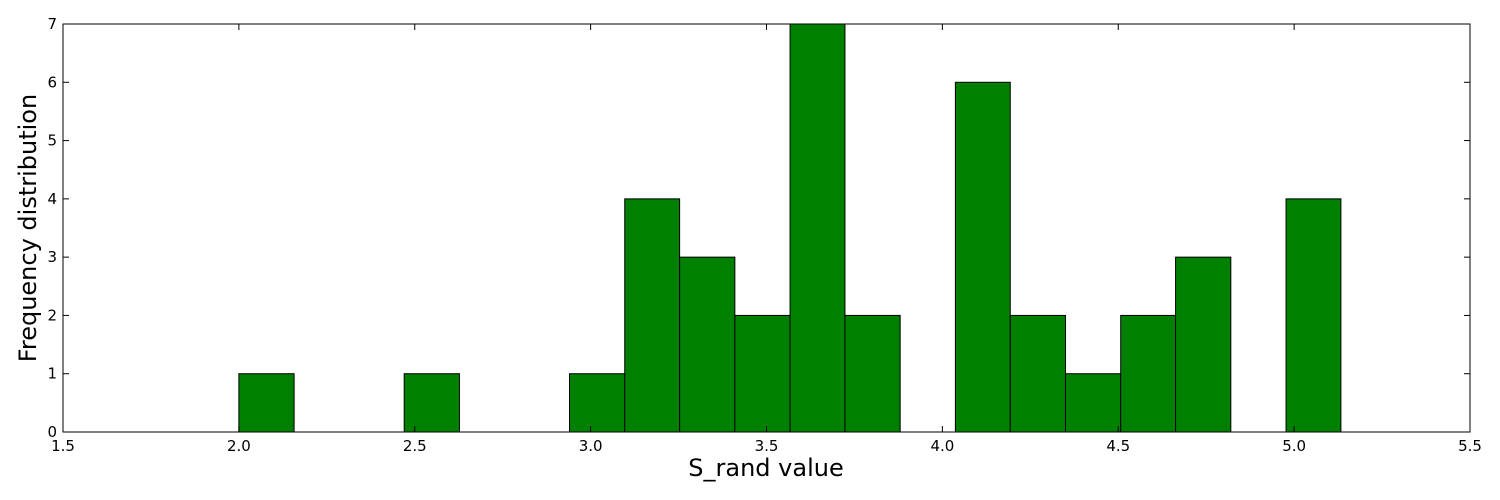  I want to click on x-tick-label-7: 5.0, so click(1294, 446).